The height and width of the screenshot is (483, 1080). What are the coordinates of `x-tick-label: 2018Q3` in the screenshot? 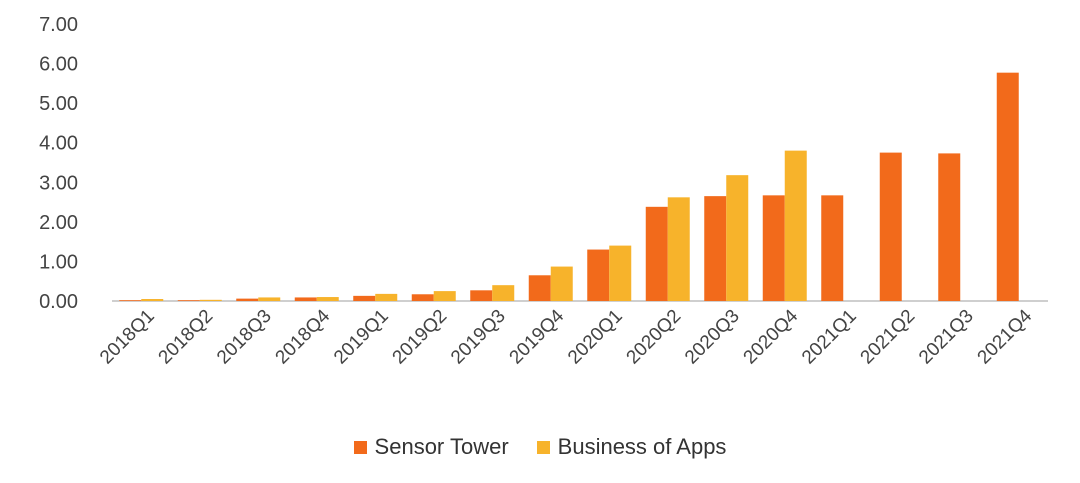 It's located at (244, 337).